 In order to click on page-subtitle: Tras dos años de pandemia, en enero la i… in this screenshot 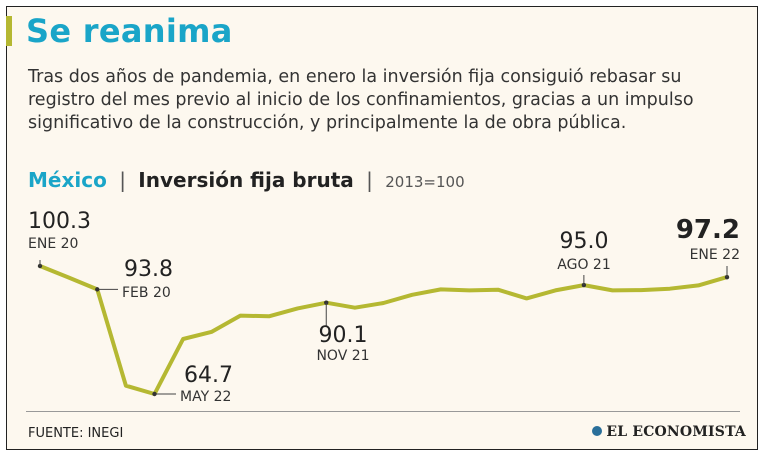, I will do `click(361, 100)`.